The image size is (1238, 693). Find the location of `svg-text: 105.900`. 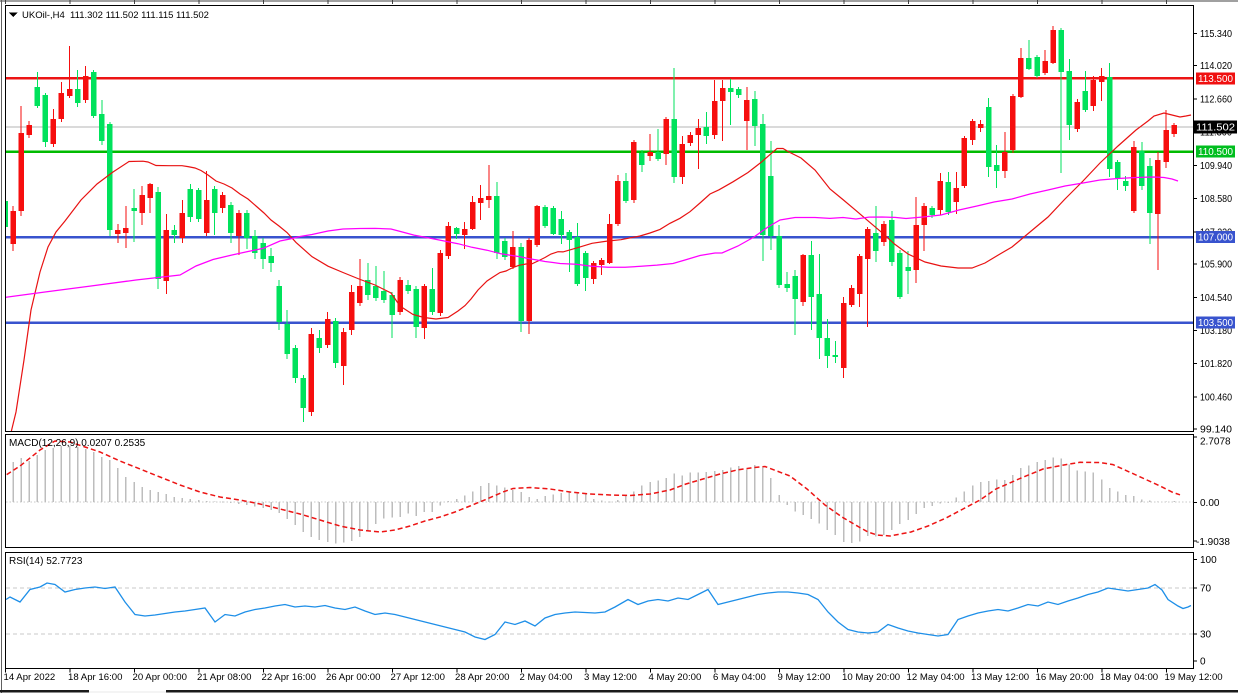

svg-text: 105.900 is located at coordinates (1216, 265).